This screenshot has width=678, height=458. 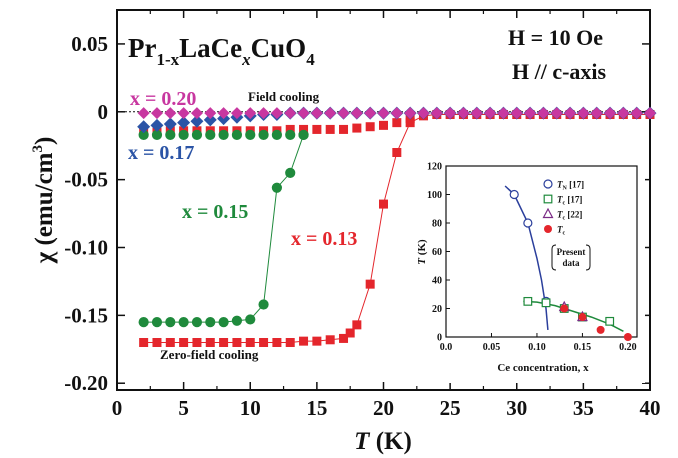 What do you see at coordinates (183, 408) in the screenshot?
I see `x-tick-label: 5` at bounding box center [183, 408].